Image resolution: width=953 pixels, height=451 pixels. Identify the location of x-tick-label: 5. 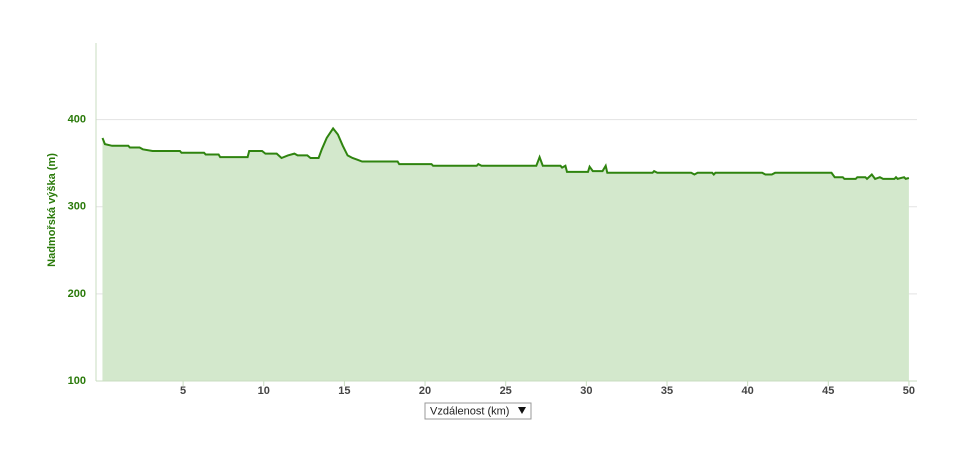
(183, 391).